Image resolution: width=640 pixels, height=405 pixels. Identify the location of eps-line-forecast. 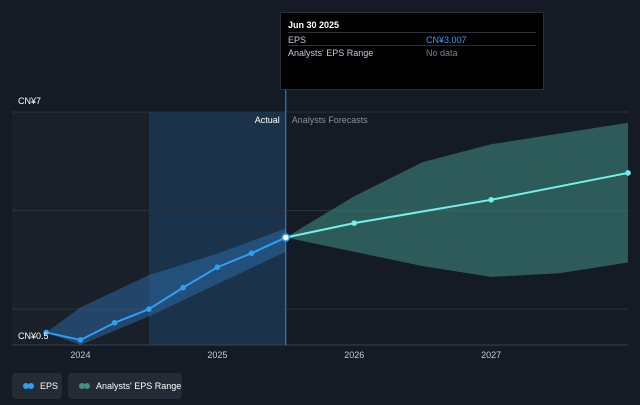
(457, 205).